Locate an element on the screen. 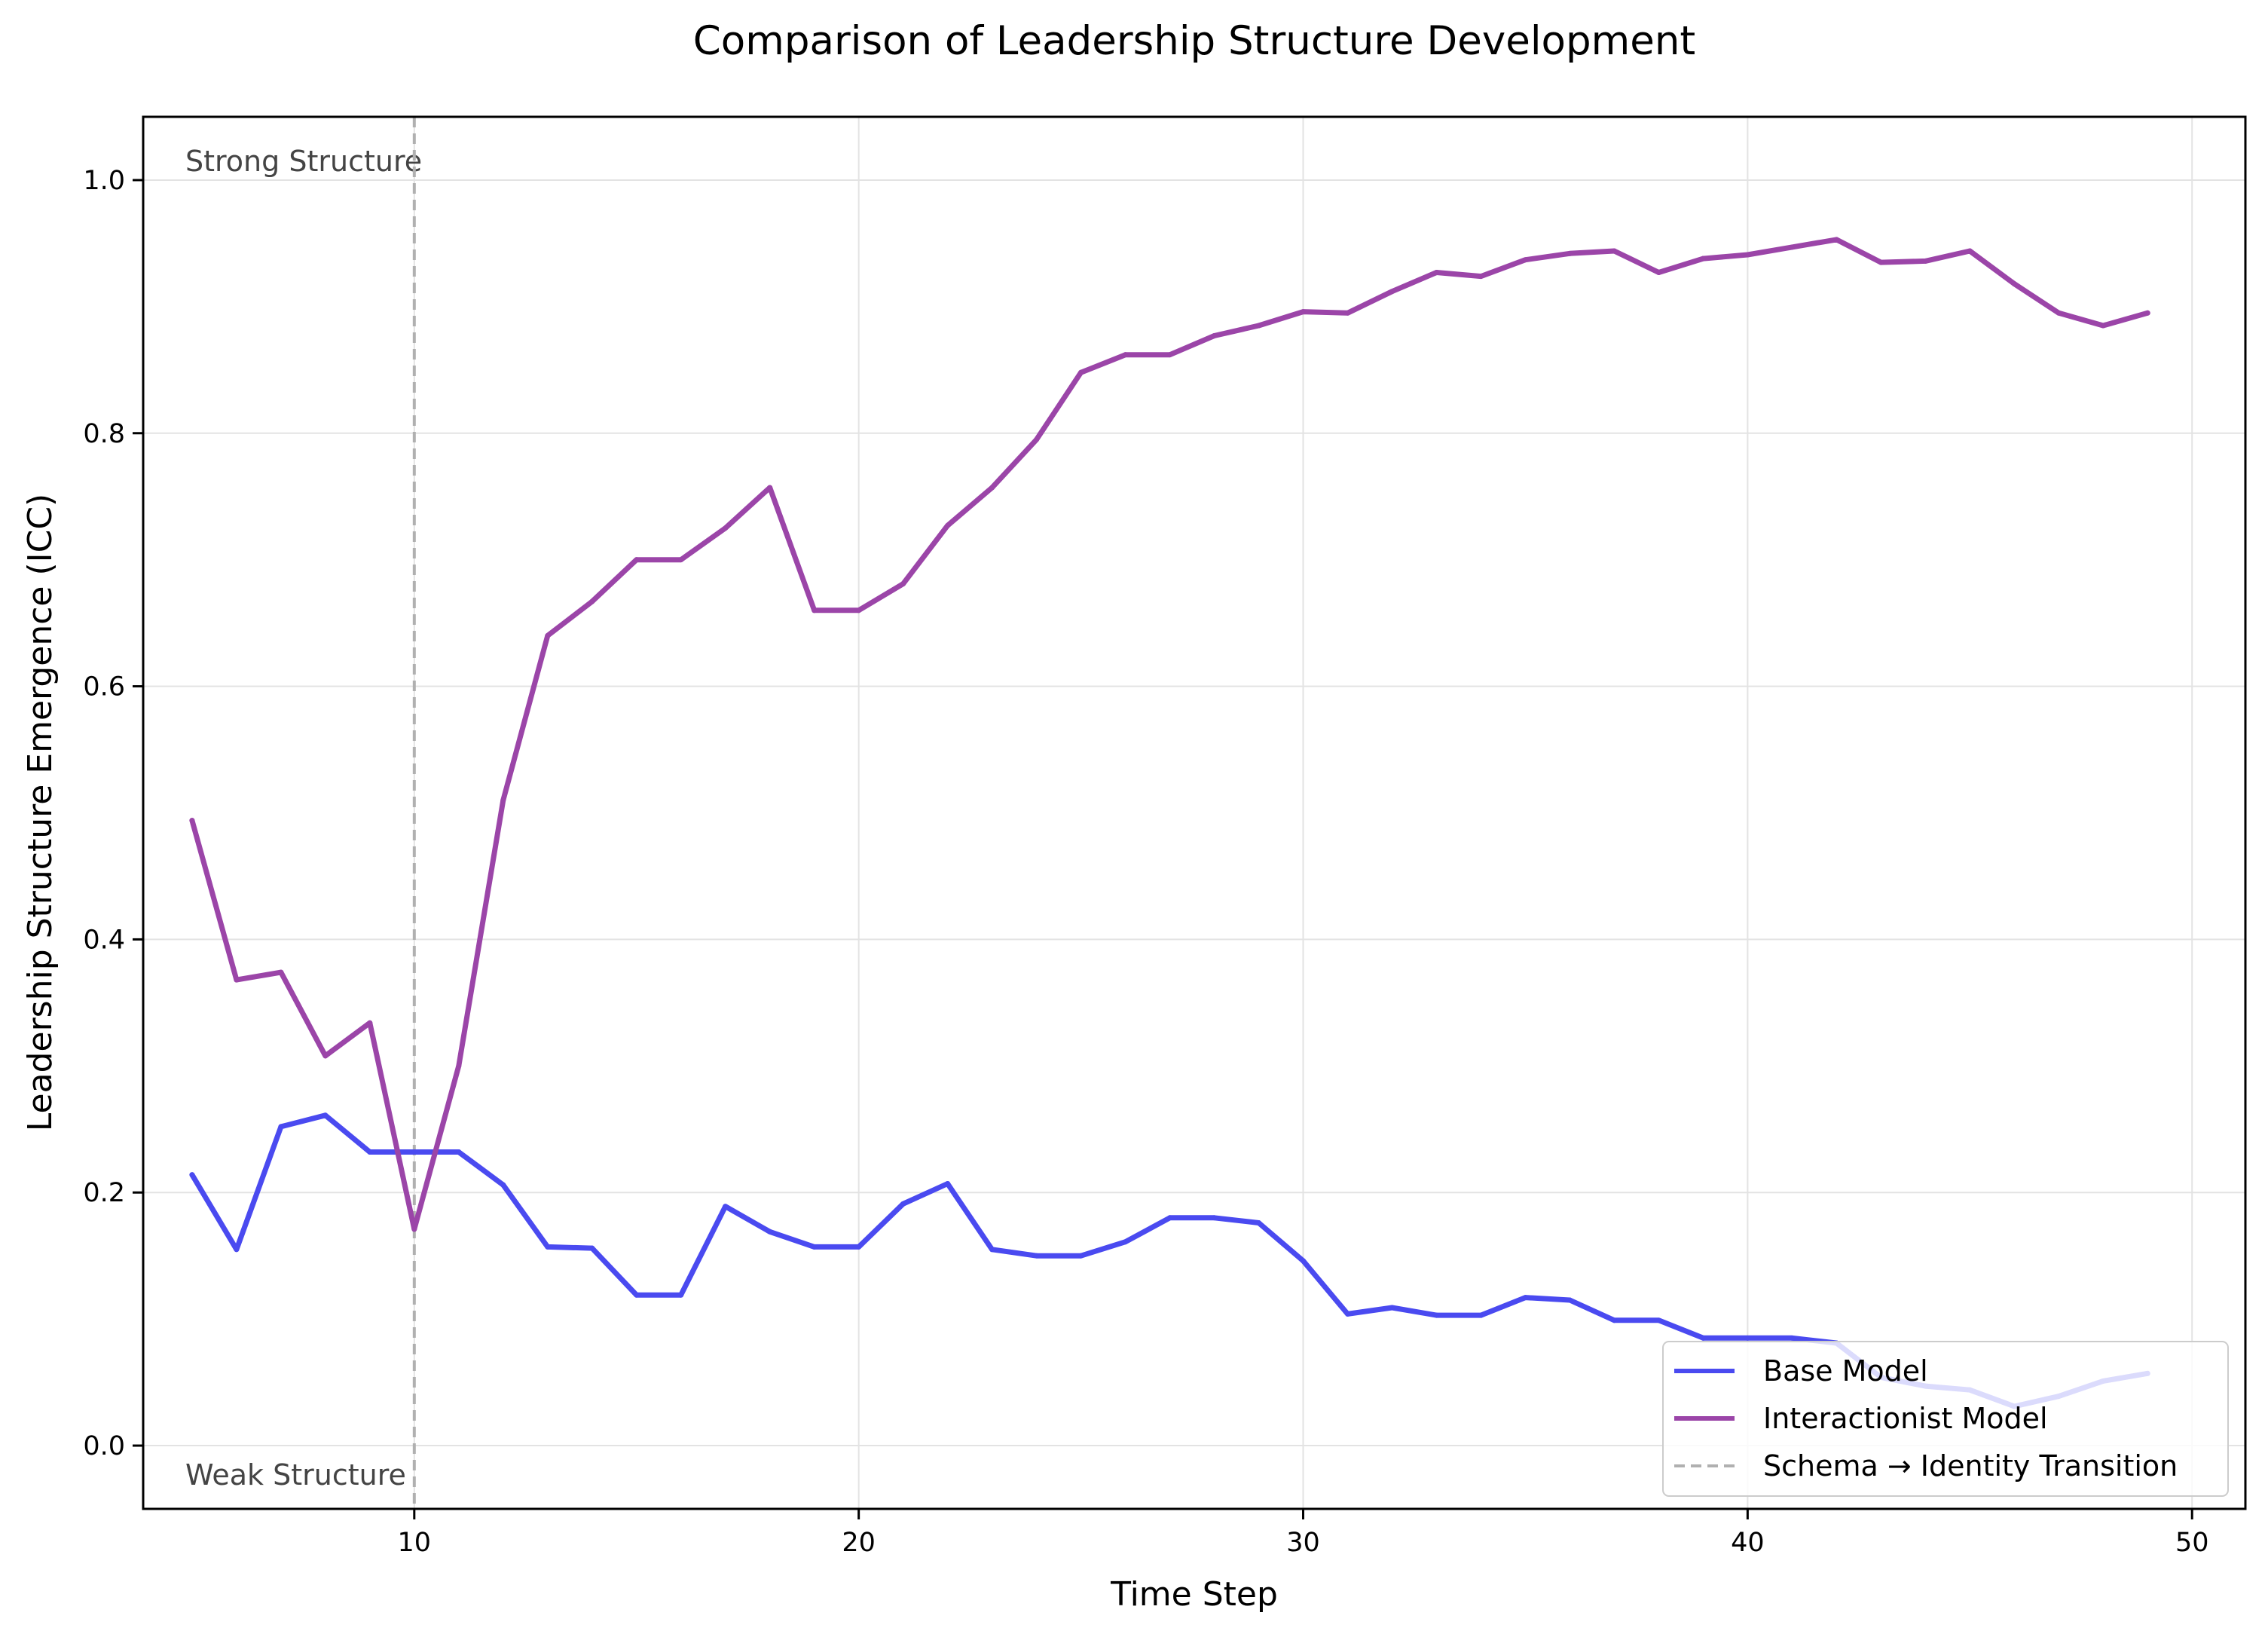 This screenshot has width=2268, height=1637. annotation-weak-structure: Weak Structure is located at coordinates (295, 1475).